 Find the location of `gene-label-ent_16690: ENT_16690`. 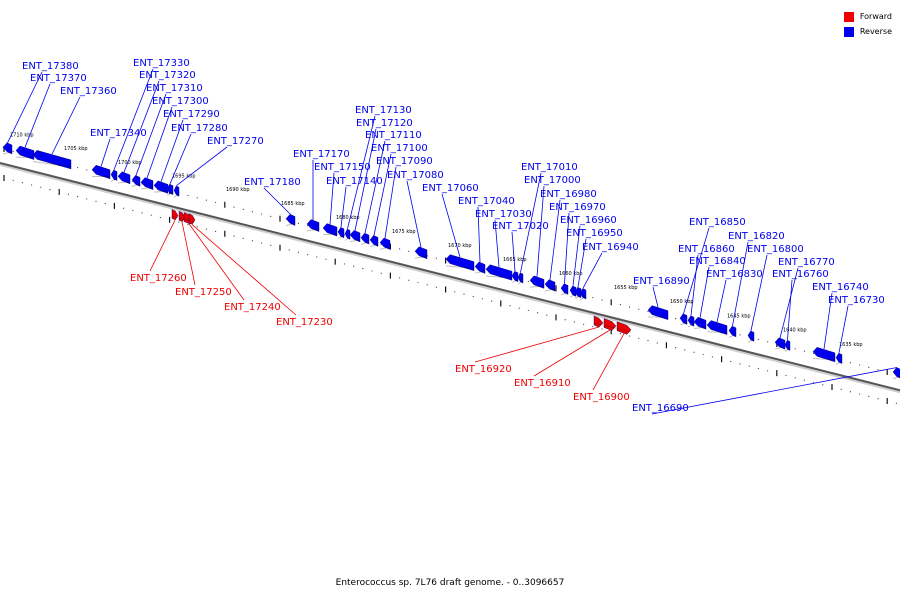

gene-label-ent_16690: ENT_16690 is located at coordinates (660, 408).